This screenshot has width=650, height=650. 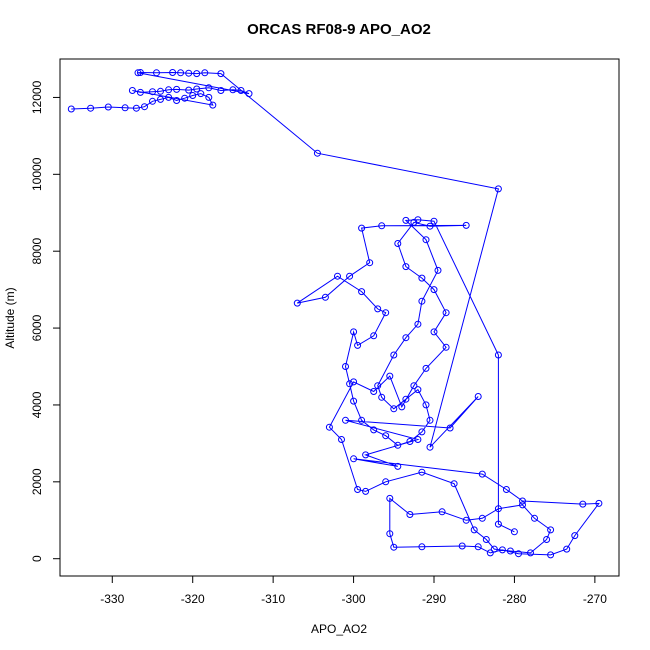 I want to click on x-tick-label: -310, so click(x=273, y=599).